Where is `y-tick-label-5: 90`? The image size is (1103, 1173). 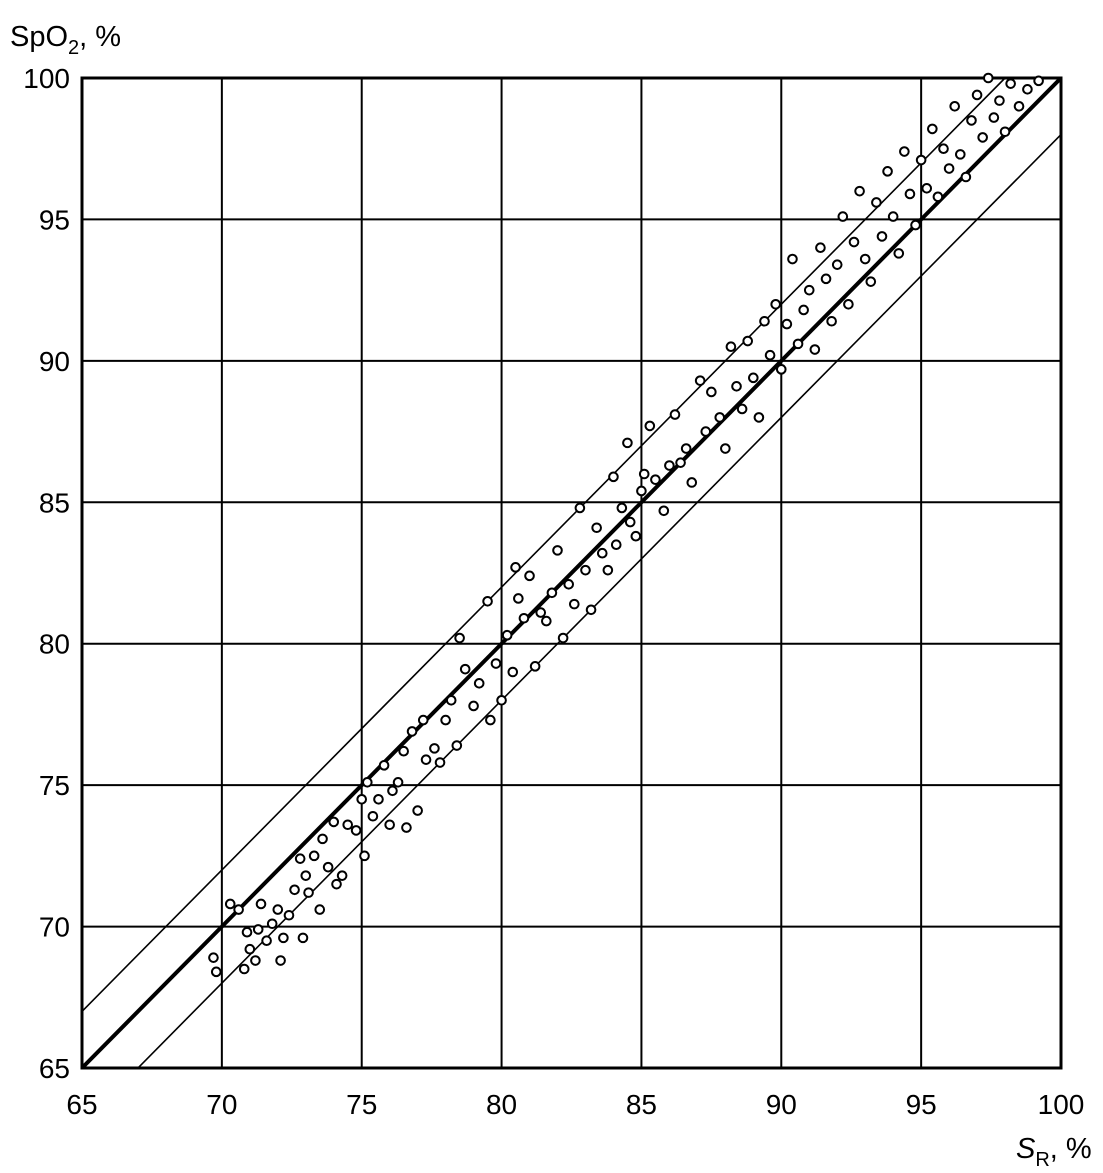 y-tick-label-5: 90 is located at coordinates (54, 361).